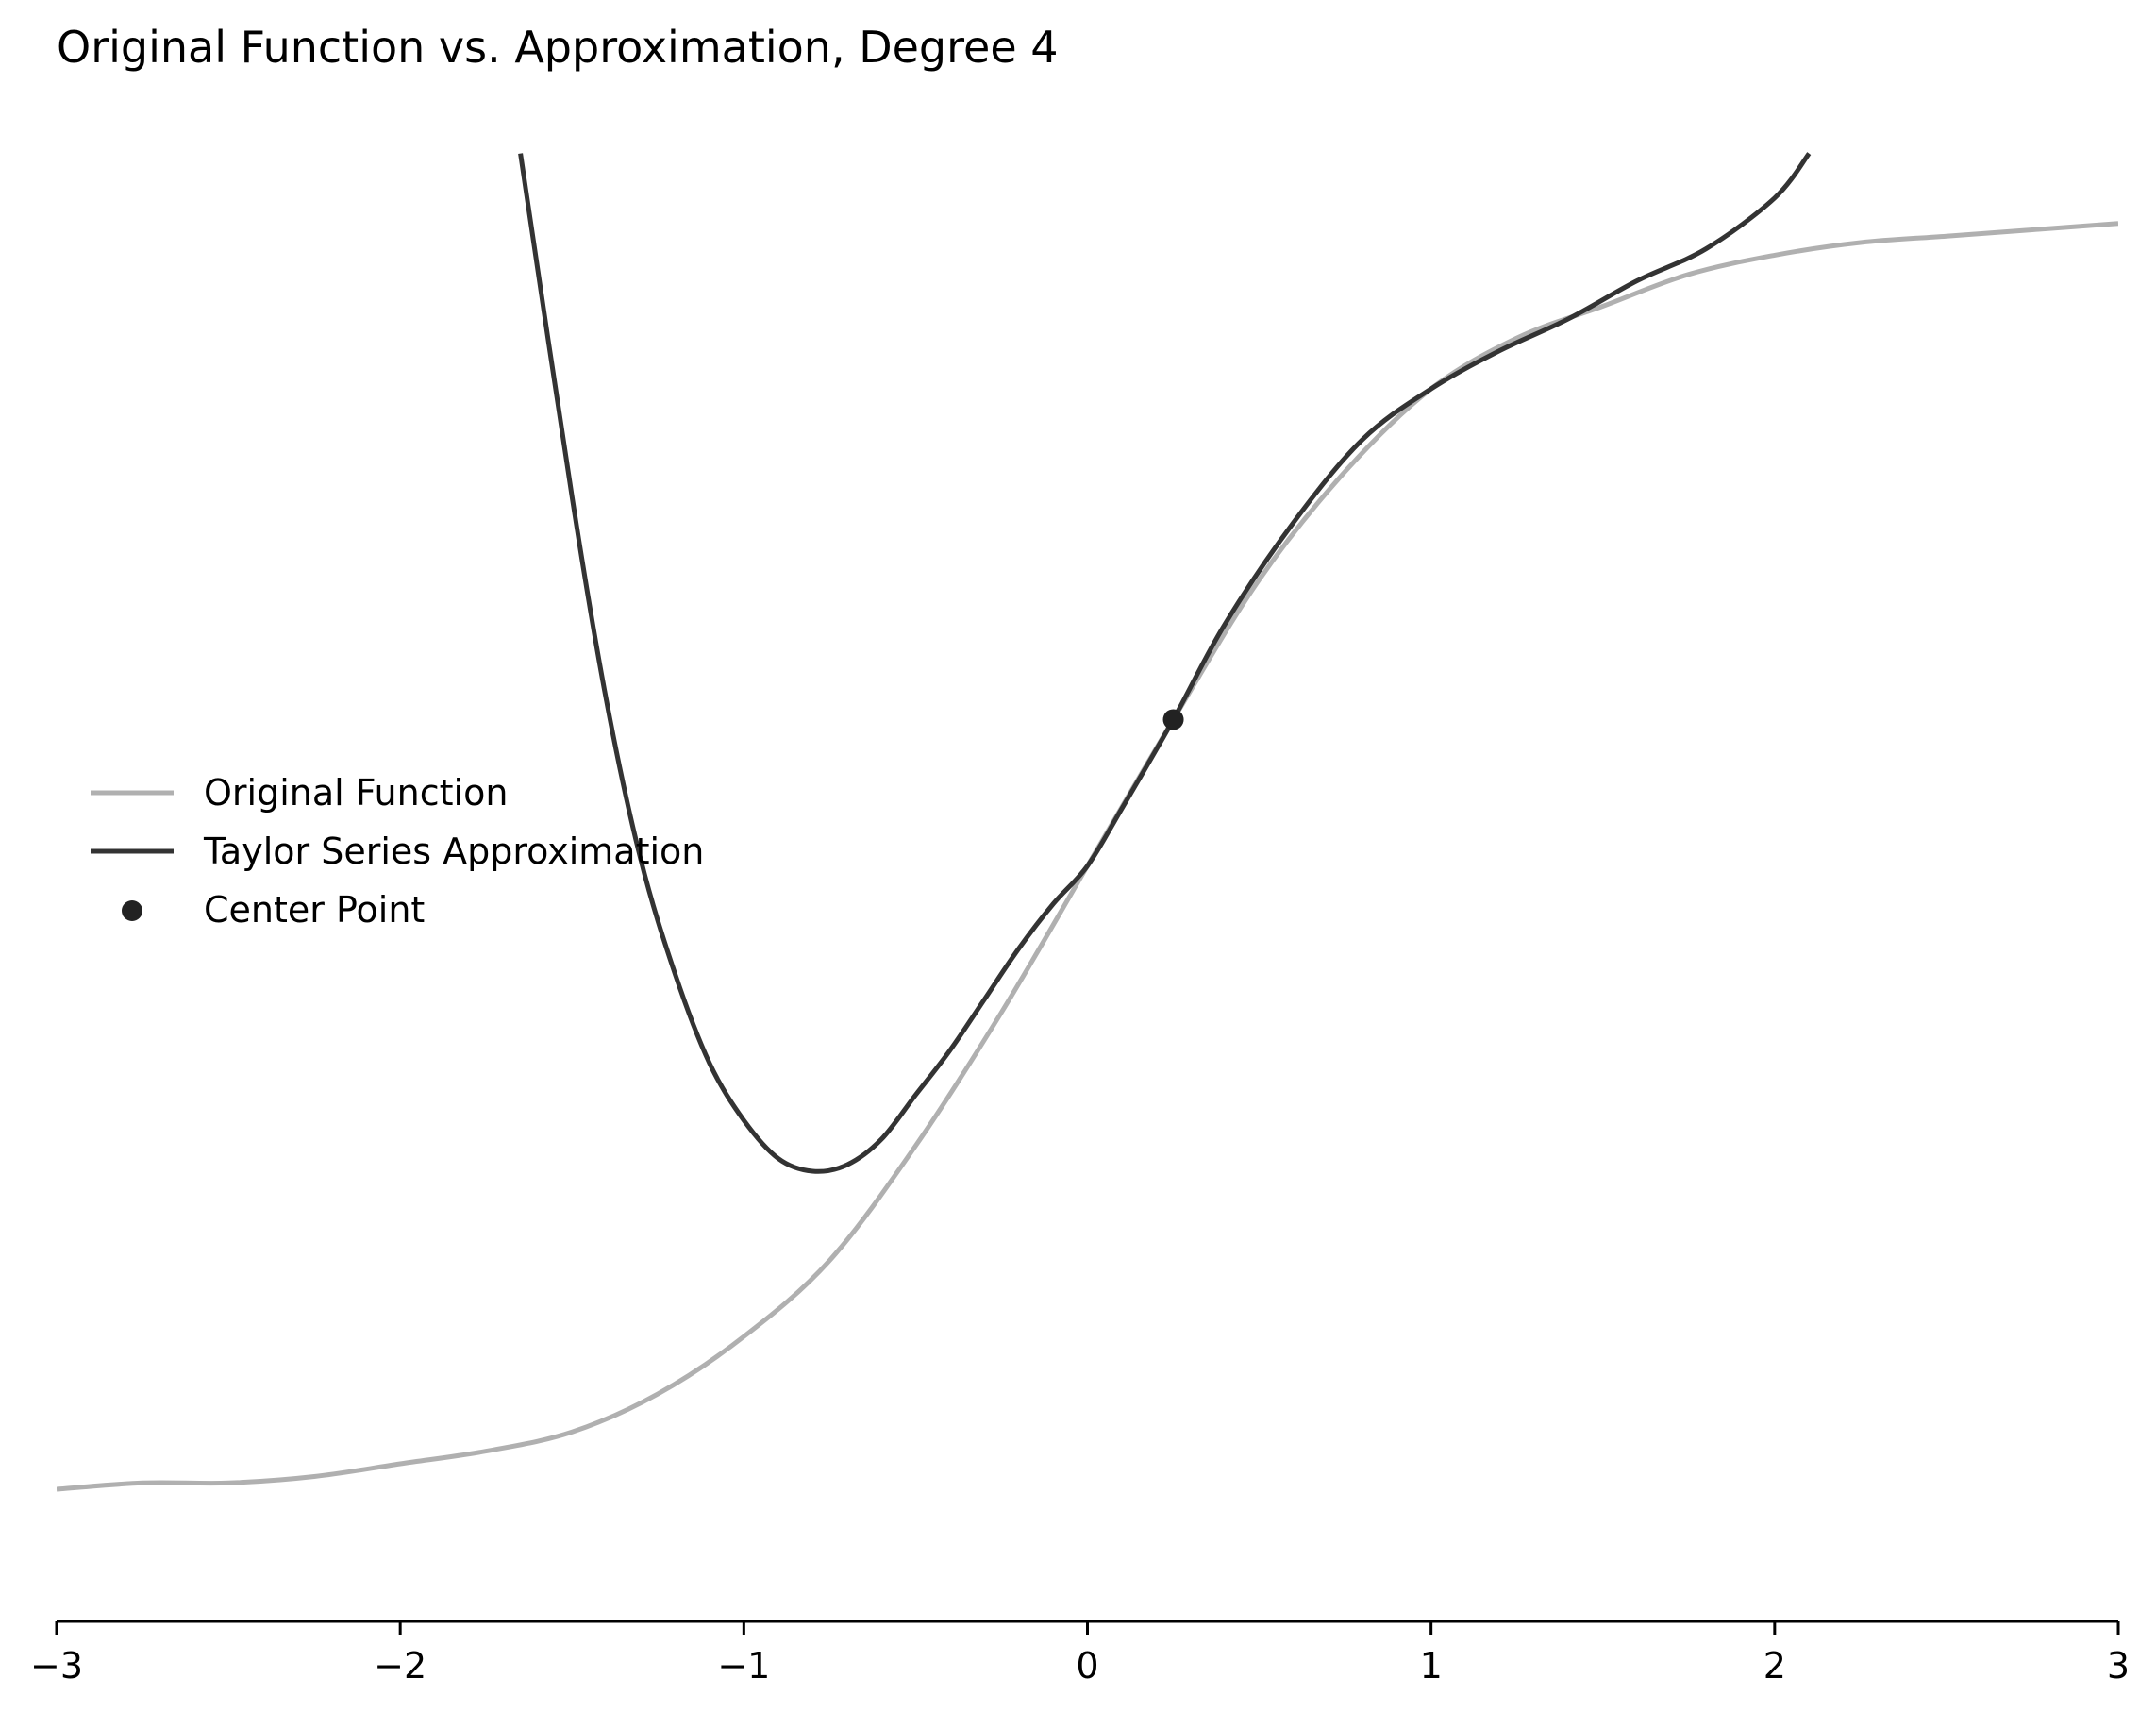  What do you see at coordinates (314, 910) in the screenshot?
I see `legend-label-center-point: Center Point` at bounding box center [314, 910].